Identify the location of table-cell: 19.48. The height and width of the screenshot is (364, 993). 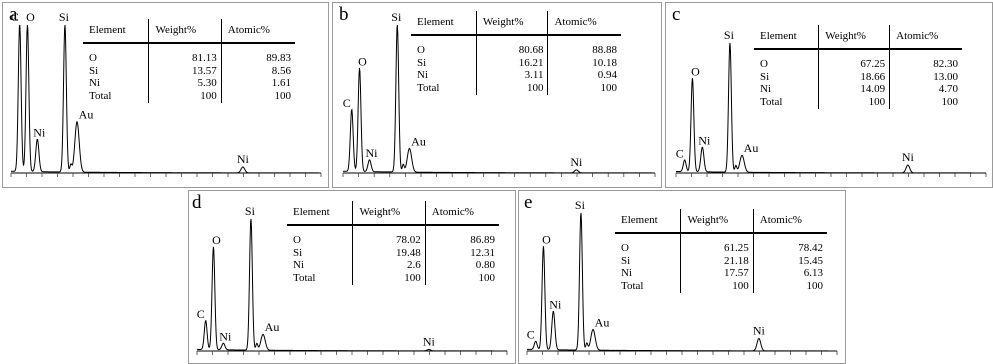
(389, 252).